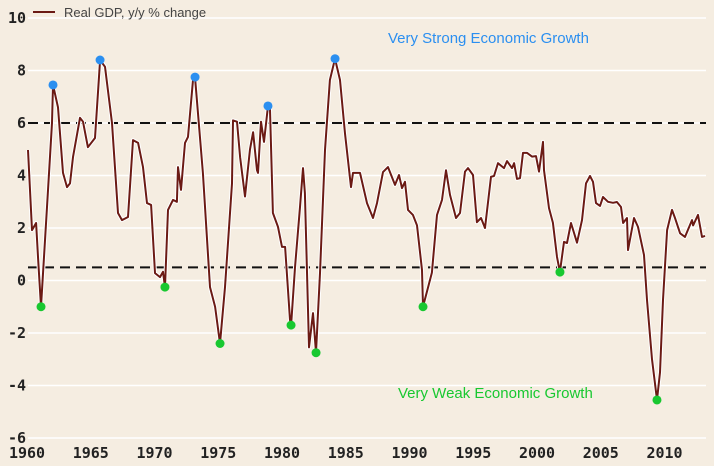 This screenshot has height=466, width=714. What do you see at coordinates (21, 176) in the screenshot?
I see `y-tick-label: 4` at bounding box center [21, 176].